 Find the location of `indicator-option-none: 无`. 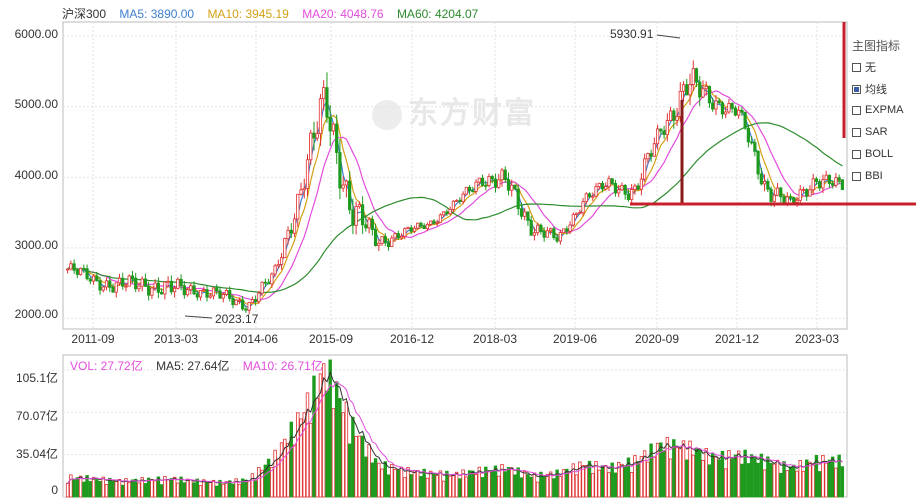

indicator-option-none: 无 is located at coordinates (864, 67).